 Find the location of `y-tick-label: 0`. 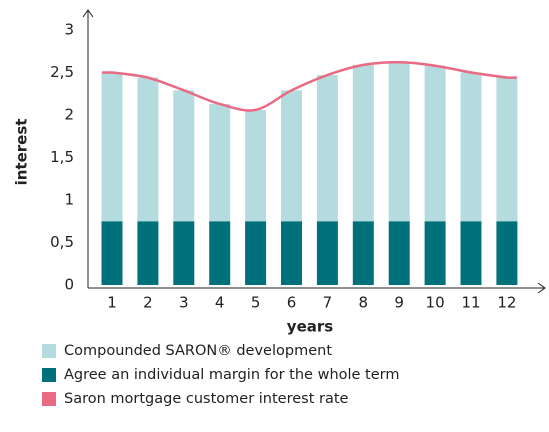

y-tick-label: 0 is located at coordinates (69, 285).